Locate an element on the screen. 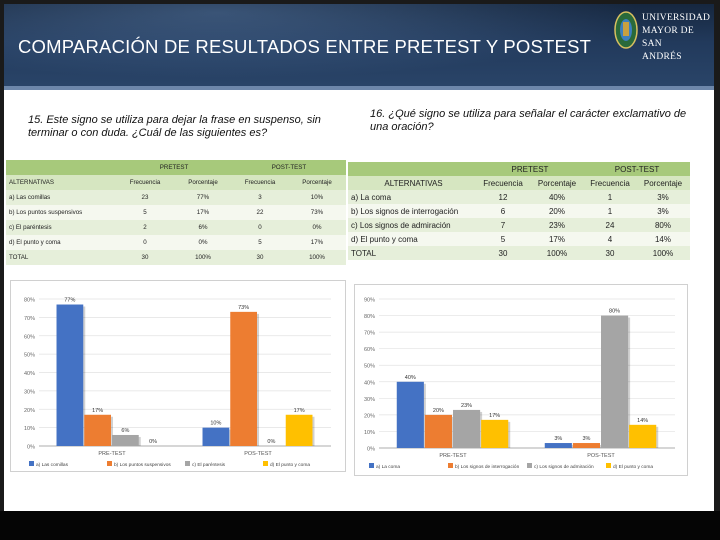 The image size is (720, 540). legend-label: a) Las comillas is located at coordinates (52, 465).